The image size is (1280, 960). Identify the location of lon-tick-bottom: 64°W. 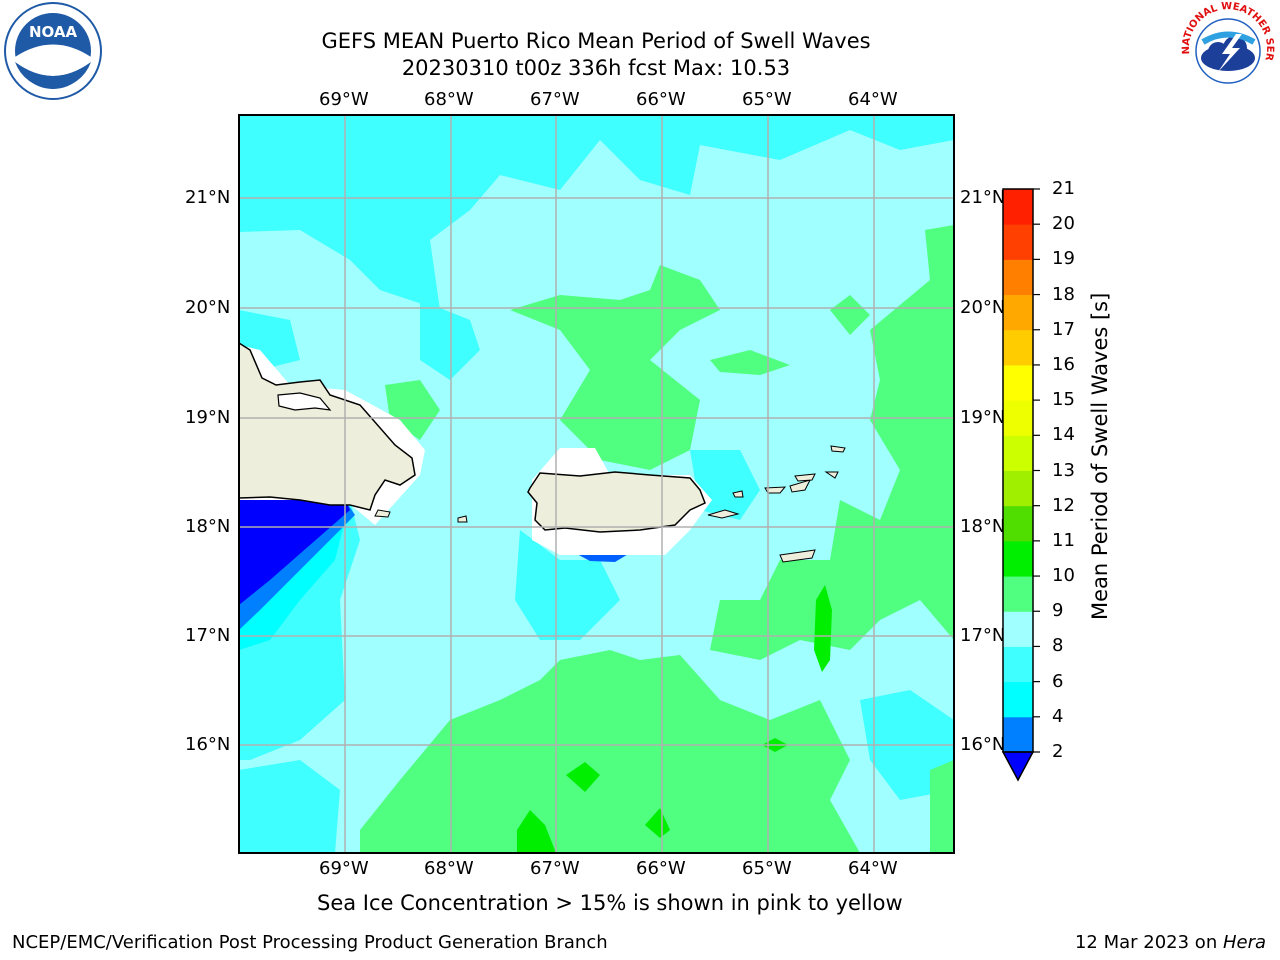
(873, 868).